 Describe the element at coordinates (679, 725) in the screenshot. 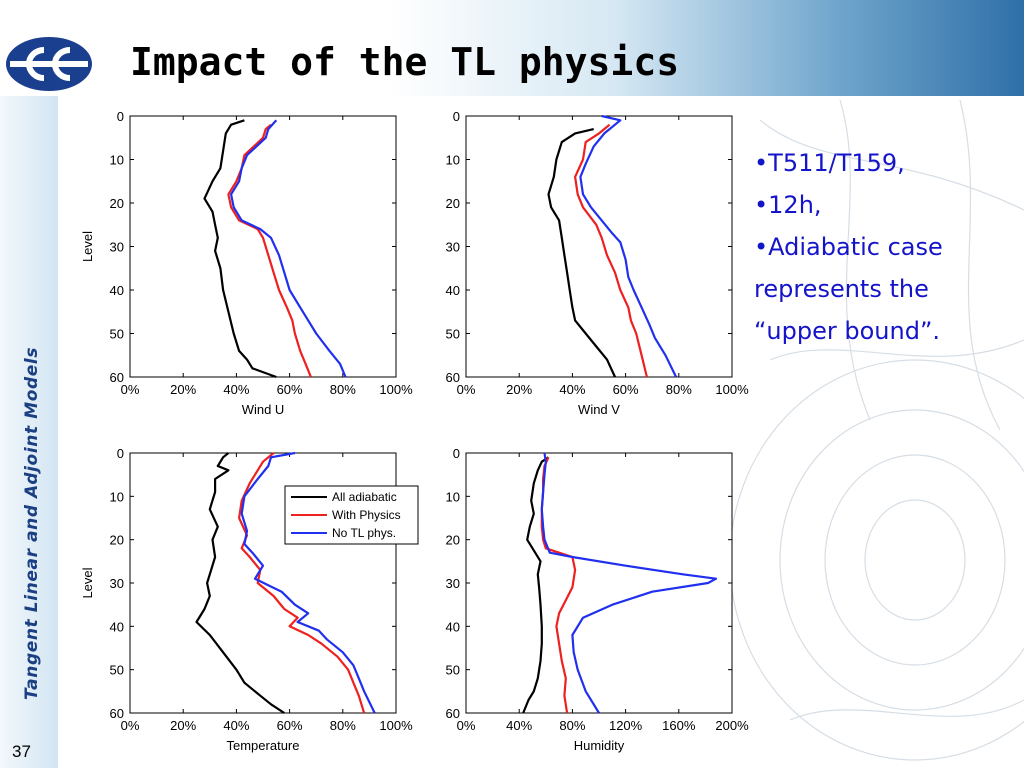

I see `x-tick-label: 160%` at that location.